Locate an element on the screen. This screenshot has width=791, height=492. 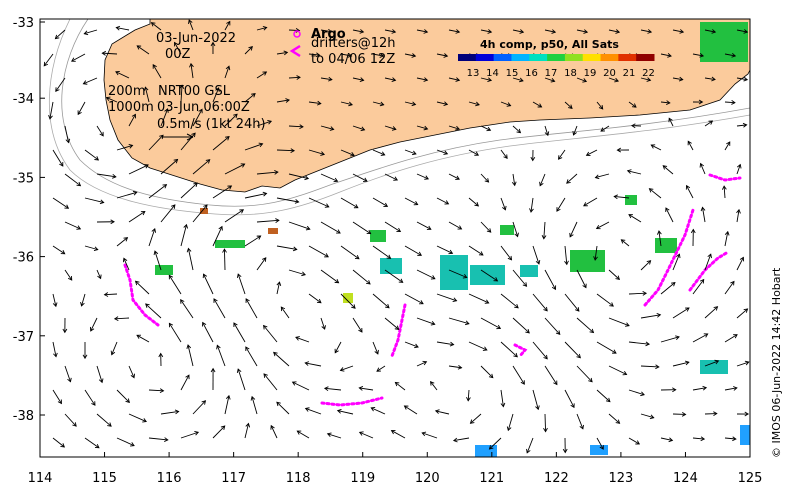
colorbar-segment is located at coordinates (485, 57).